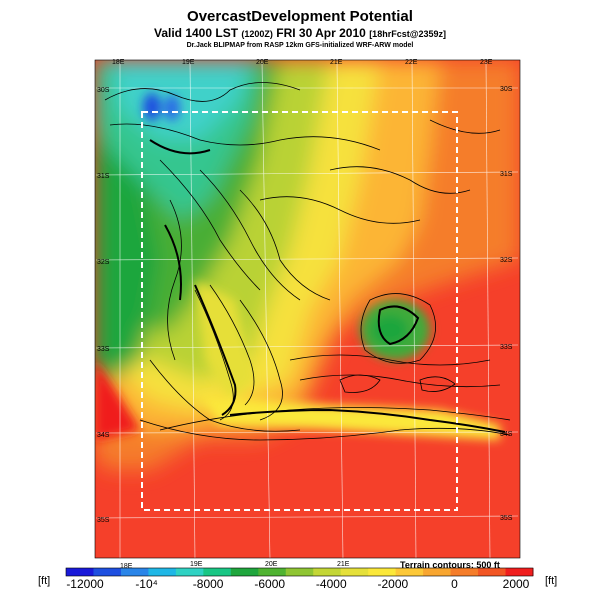  I want to click on colorbar, so click(299, 572).